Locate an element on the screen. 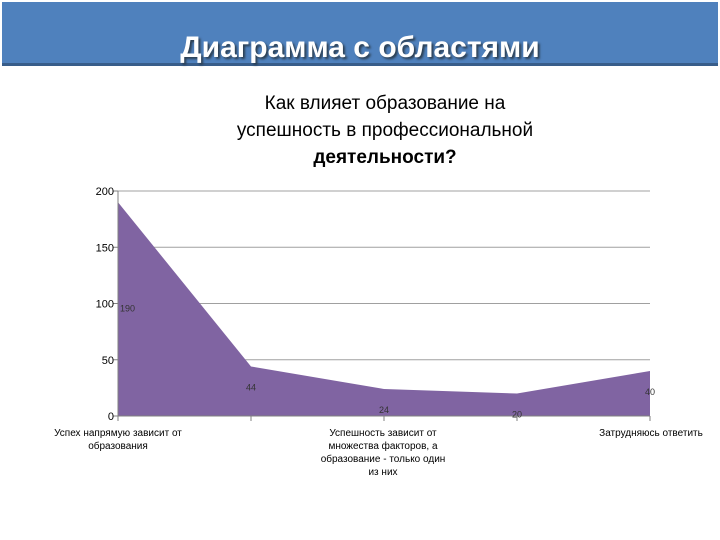 The height and width of the screenshot is (540, 720). y-tick-label: 150 is located at coordinates (105, 248).